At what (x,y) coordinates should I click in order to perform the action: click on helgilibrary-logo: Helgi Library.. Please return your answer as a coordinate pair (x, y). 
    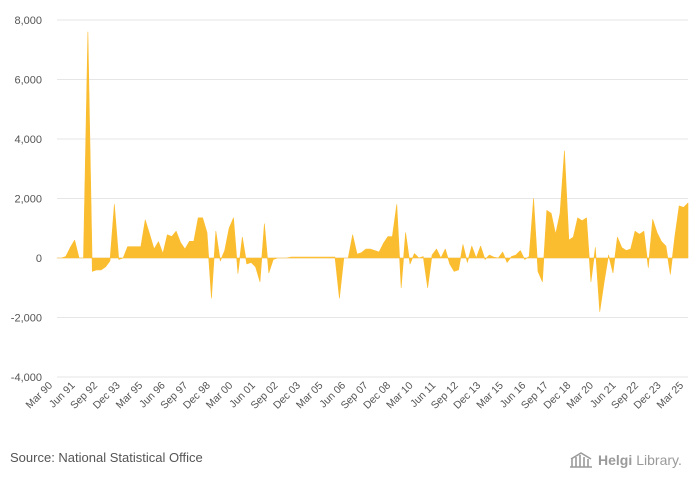
    Looking at the image, I should click on (625, 460).